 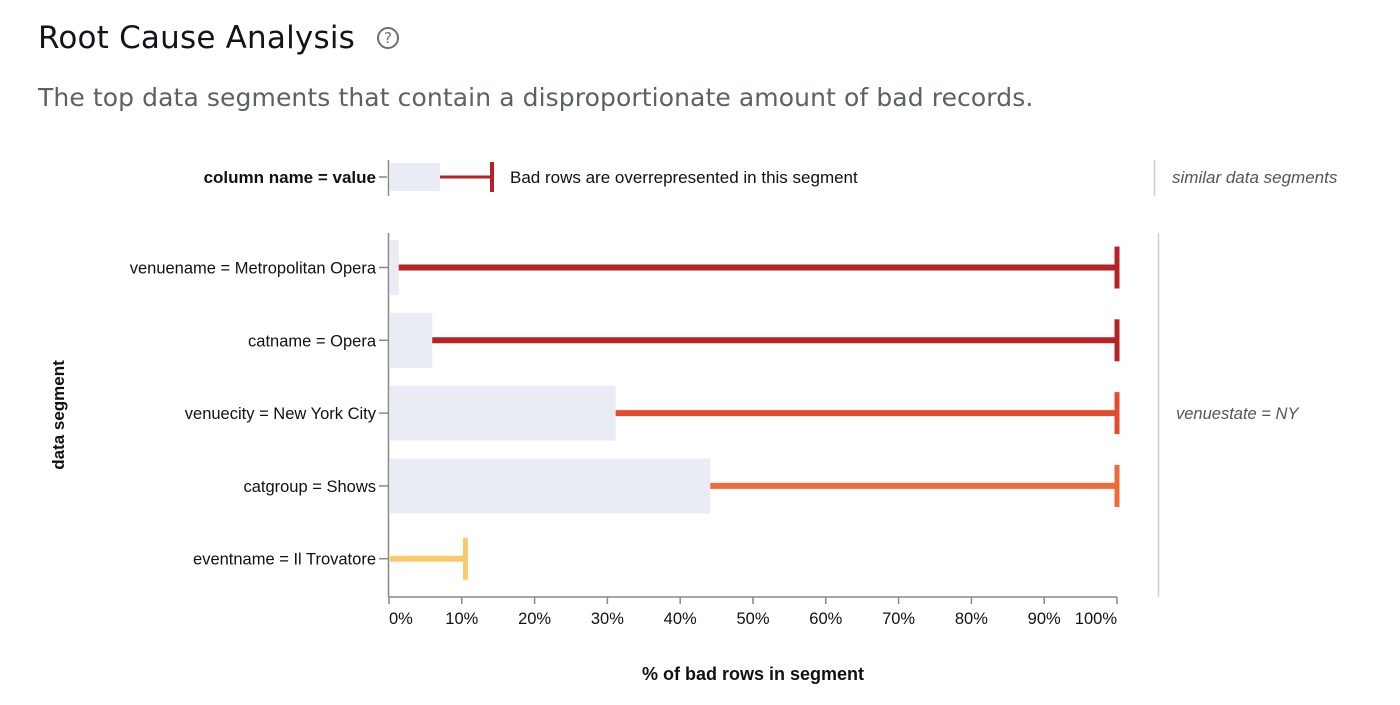 I want to click on x-tick-label: 40%, so click(x=680, y=619).